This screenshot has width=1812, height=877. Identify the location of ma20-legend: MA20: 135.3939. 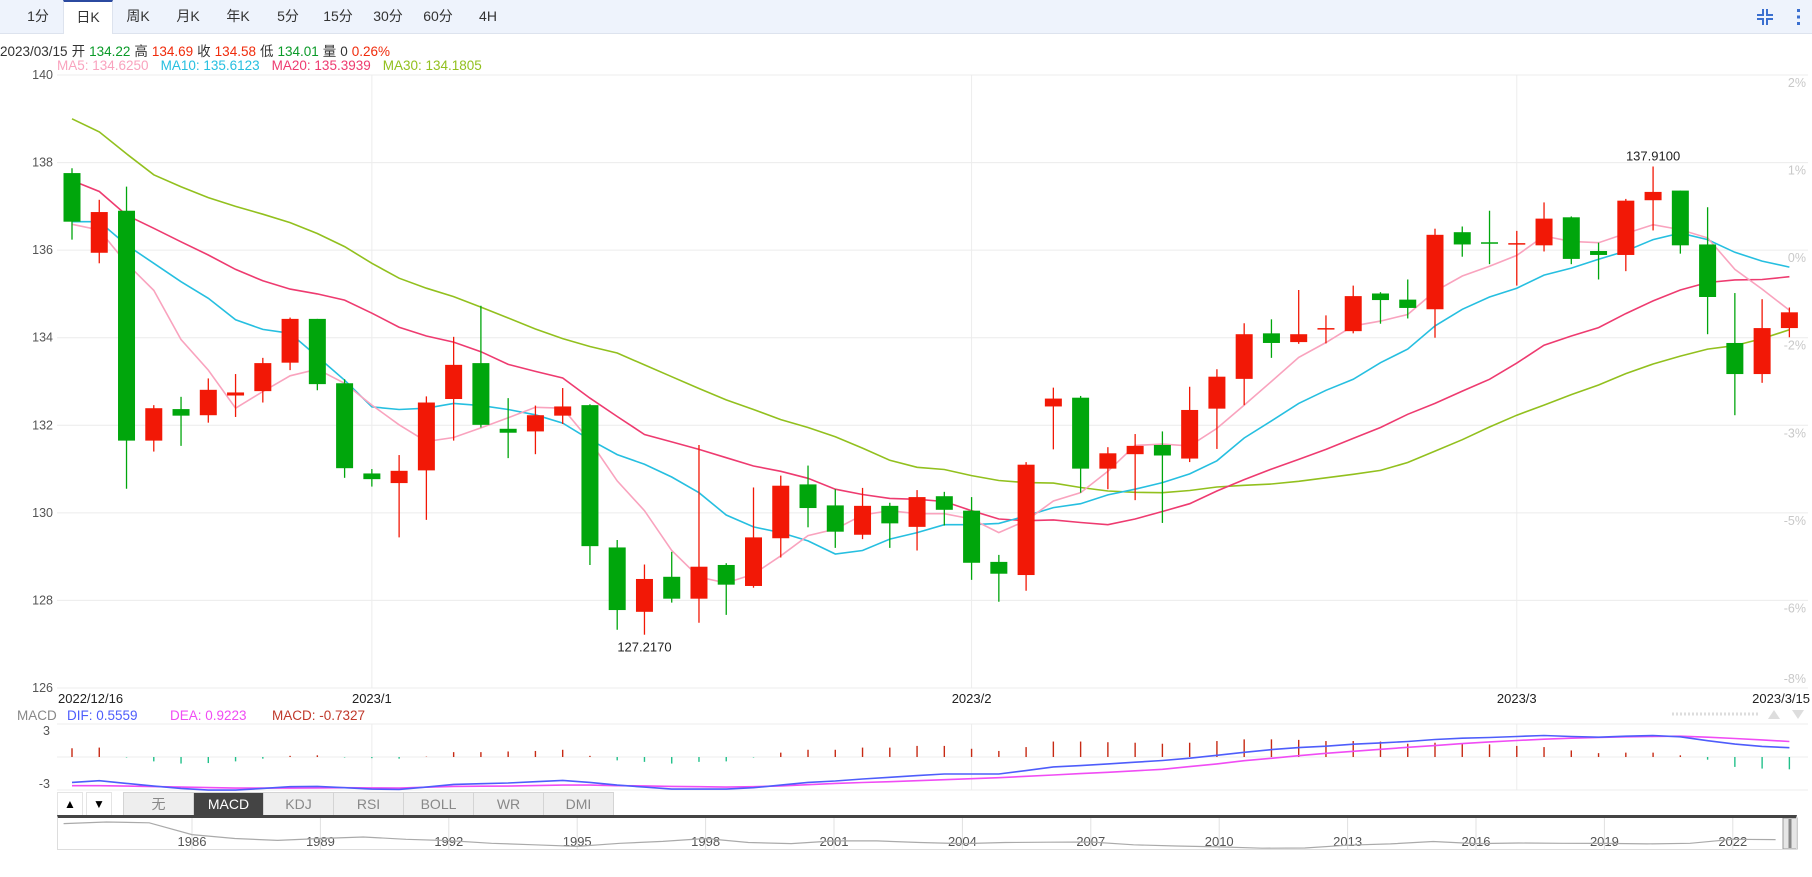
(321, 65).